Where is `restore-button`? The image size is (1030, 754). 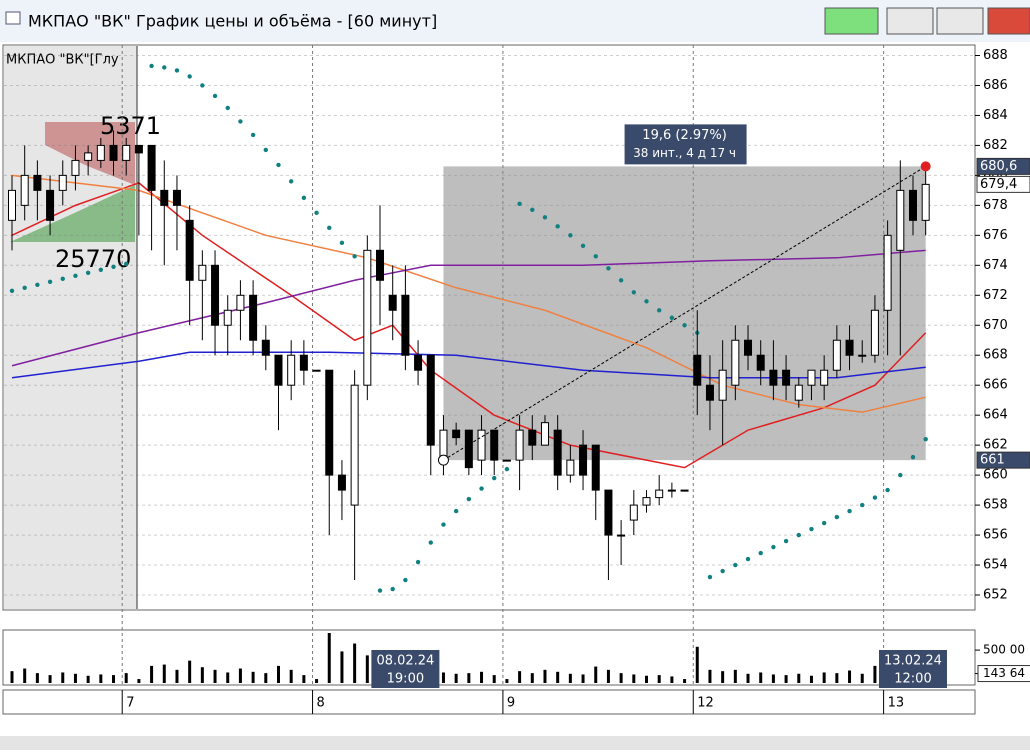
restore-button is located at coordinates (960, 21).